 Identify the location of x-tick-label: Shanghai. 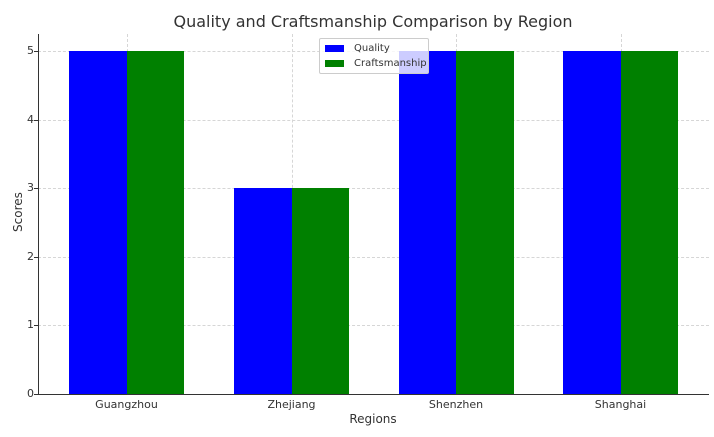
(620, 404).